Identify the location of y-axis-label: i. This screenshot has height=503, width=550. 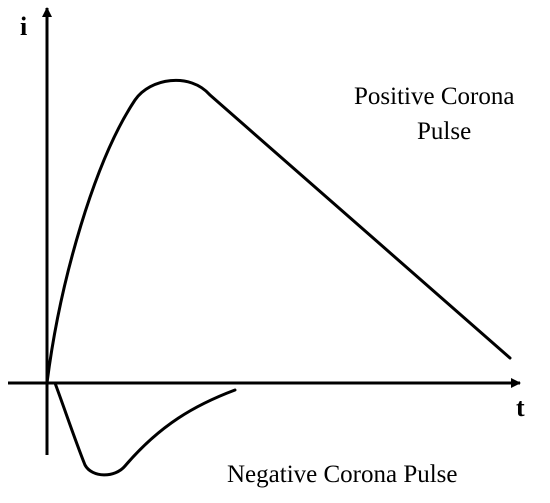
(23, 26).